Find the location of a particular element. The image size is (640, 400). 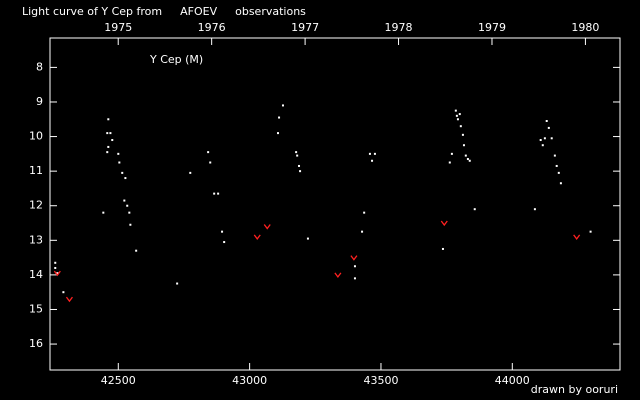

chart-title: Light curve of Y Cep from is located at coordinates (92, 11).